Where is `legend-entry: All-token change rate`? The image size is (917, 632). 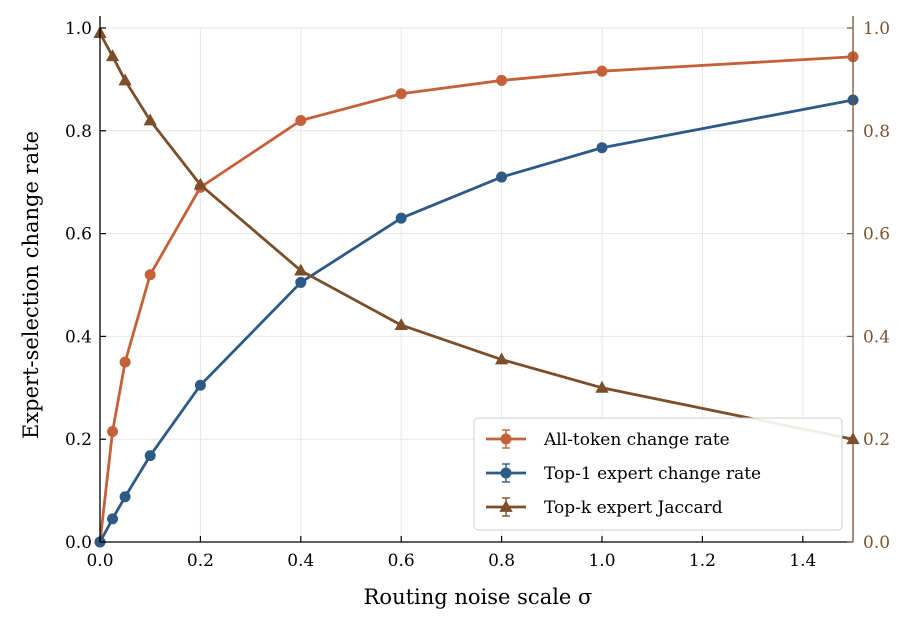
legend-entry: All-token change rate is located at coordinates (608, 439).